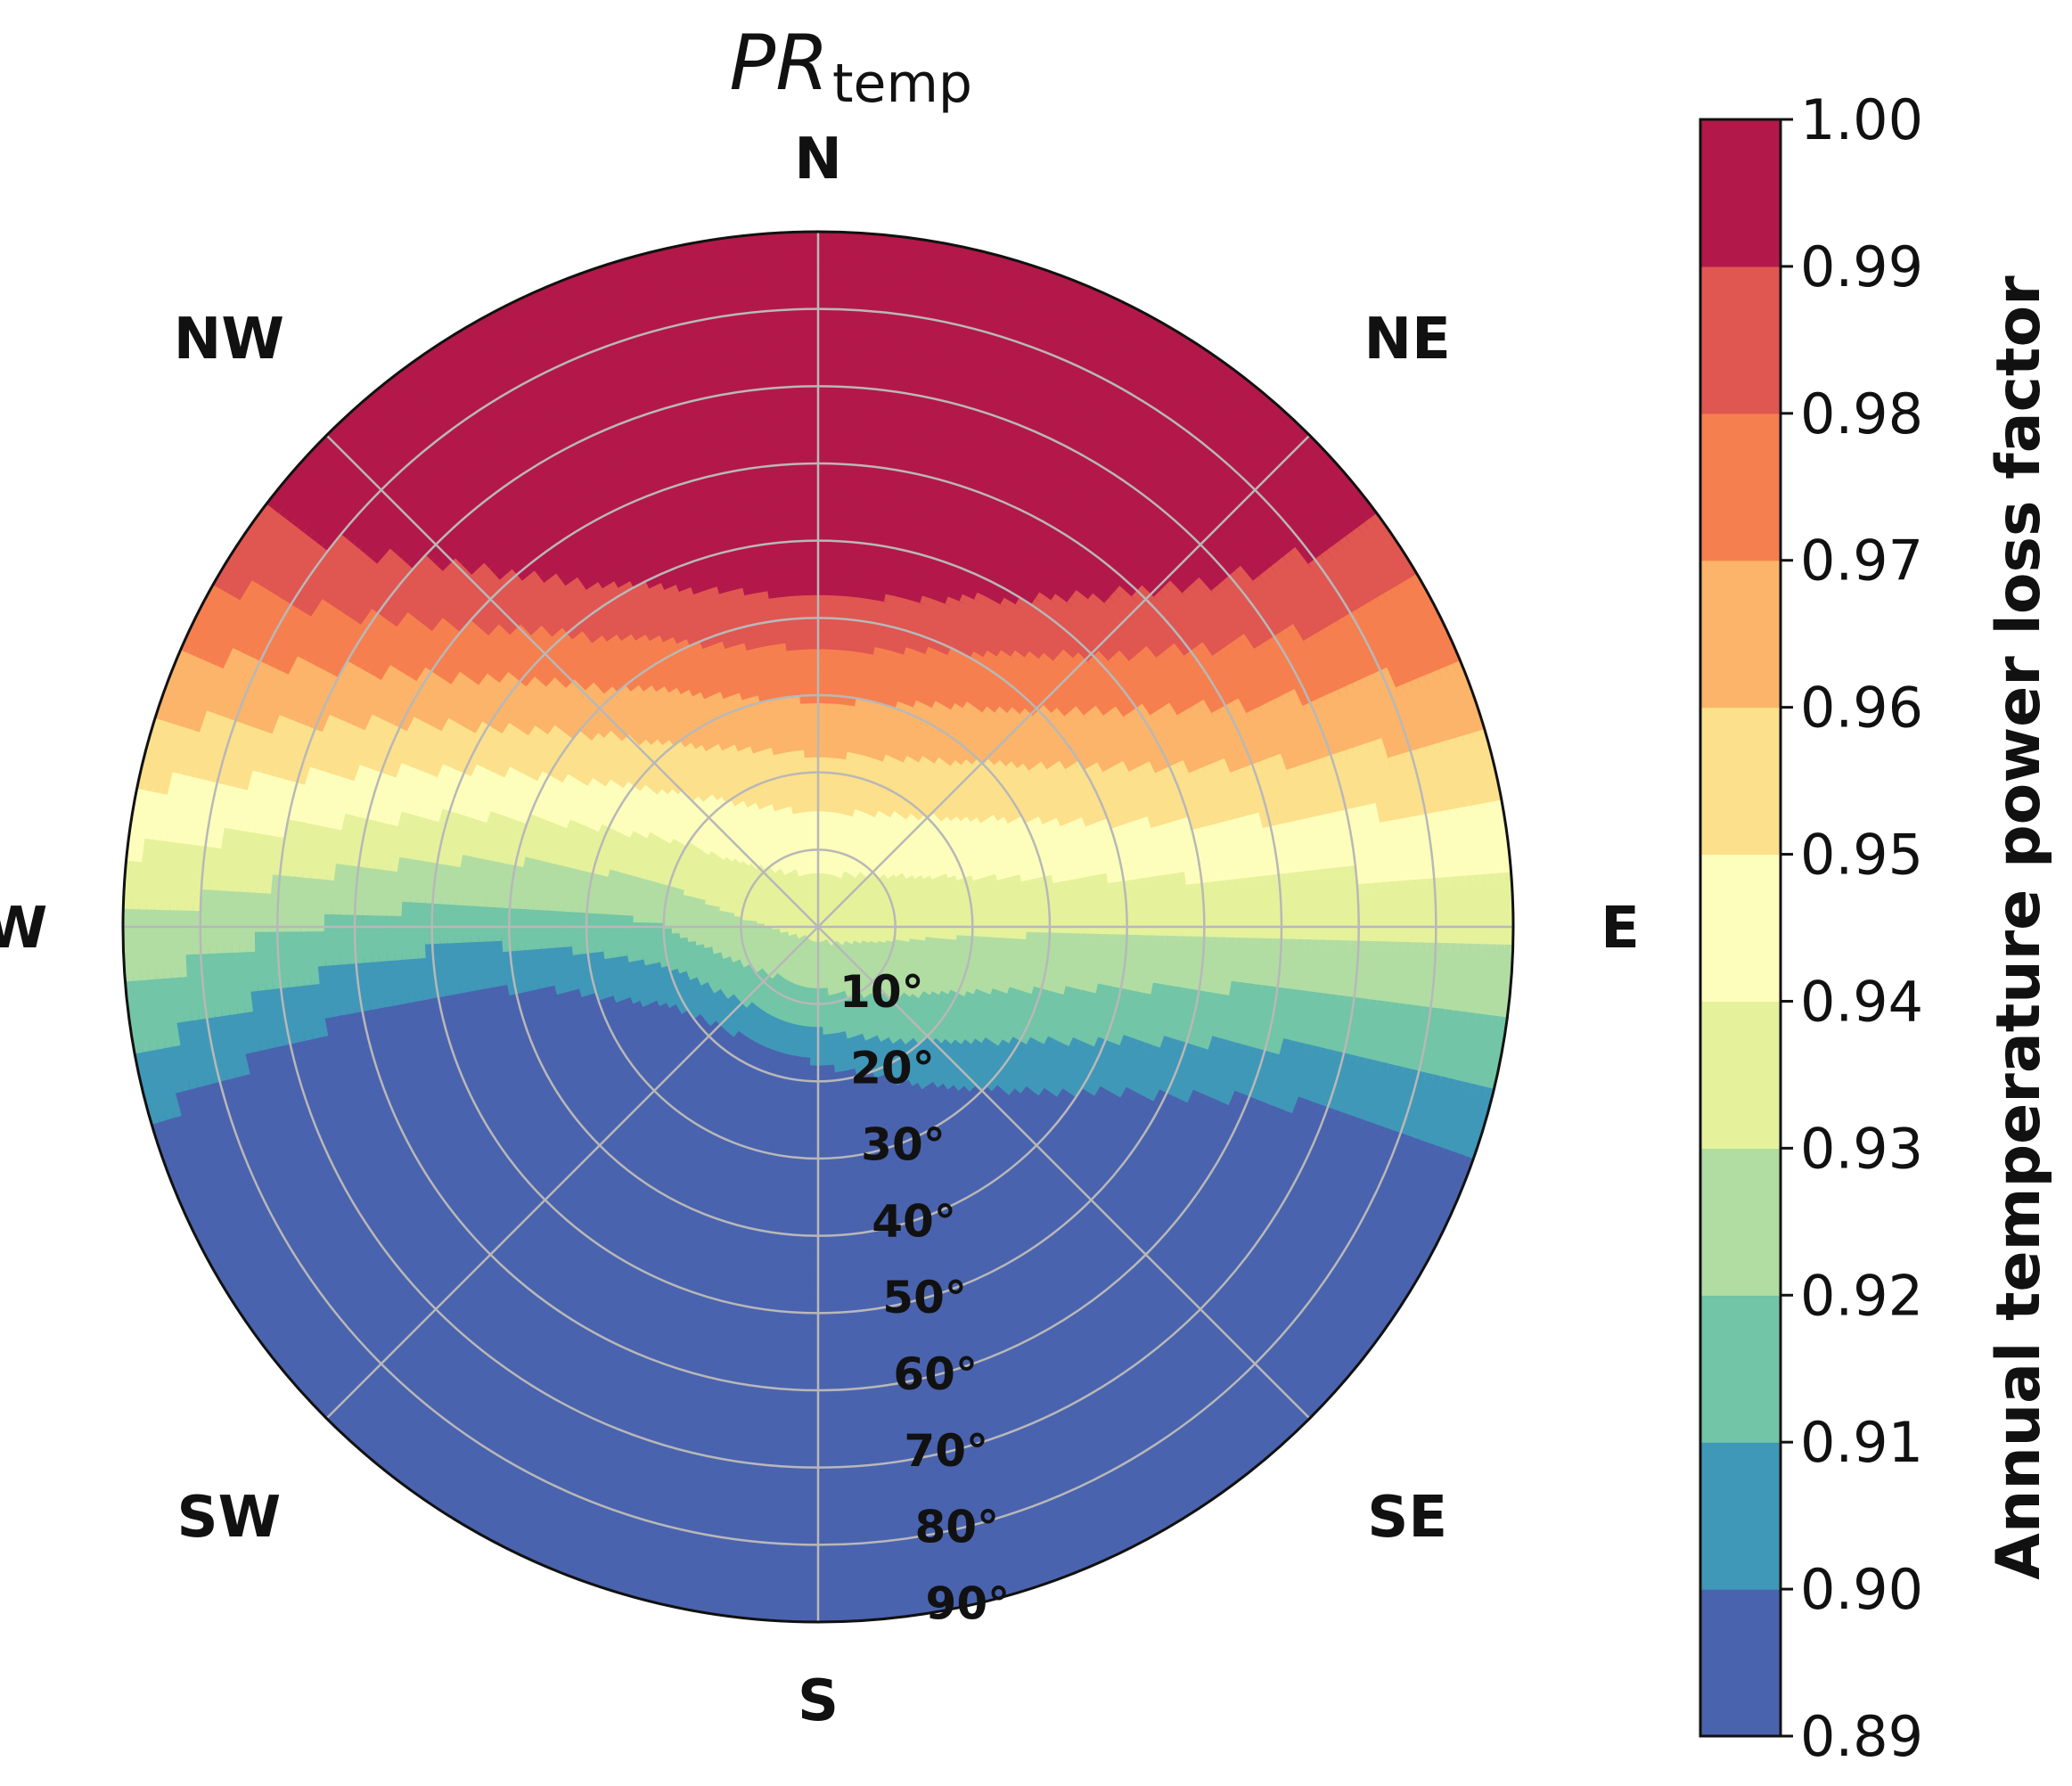 The height and width of the screenshot is (1786, 2072). Describe the element at coordinates (902, 84) in the screenshot. I see `title-subscript: temp` at that location.